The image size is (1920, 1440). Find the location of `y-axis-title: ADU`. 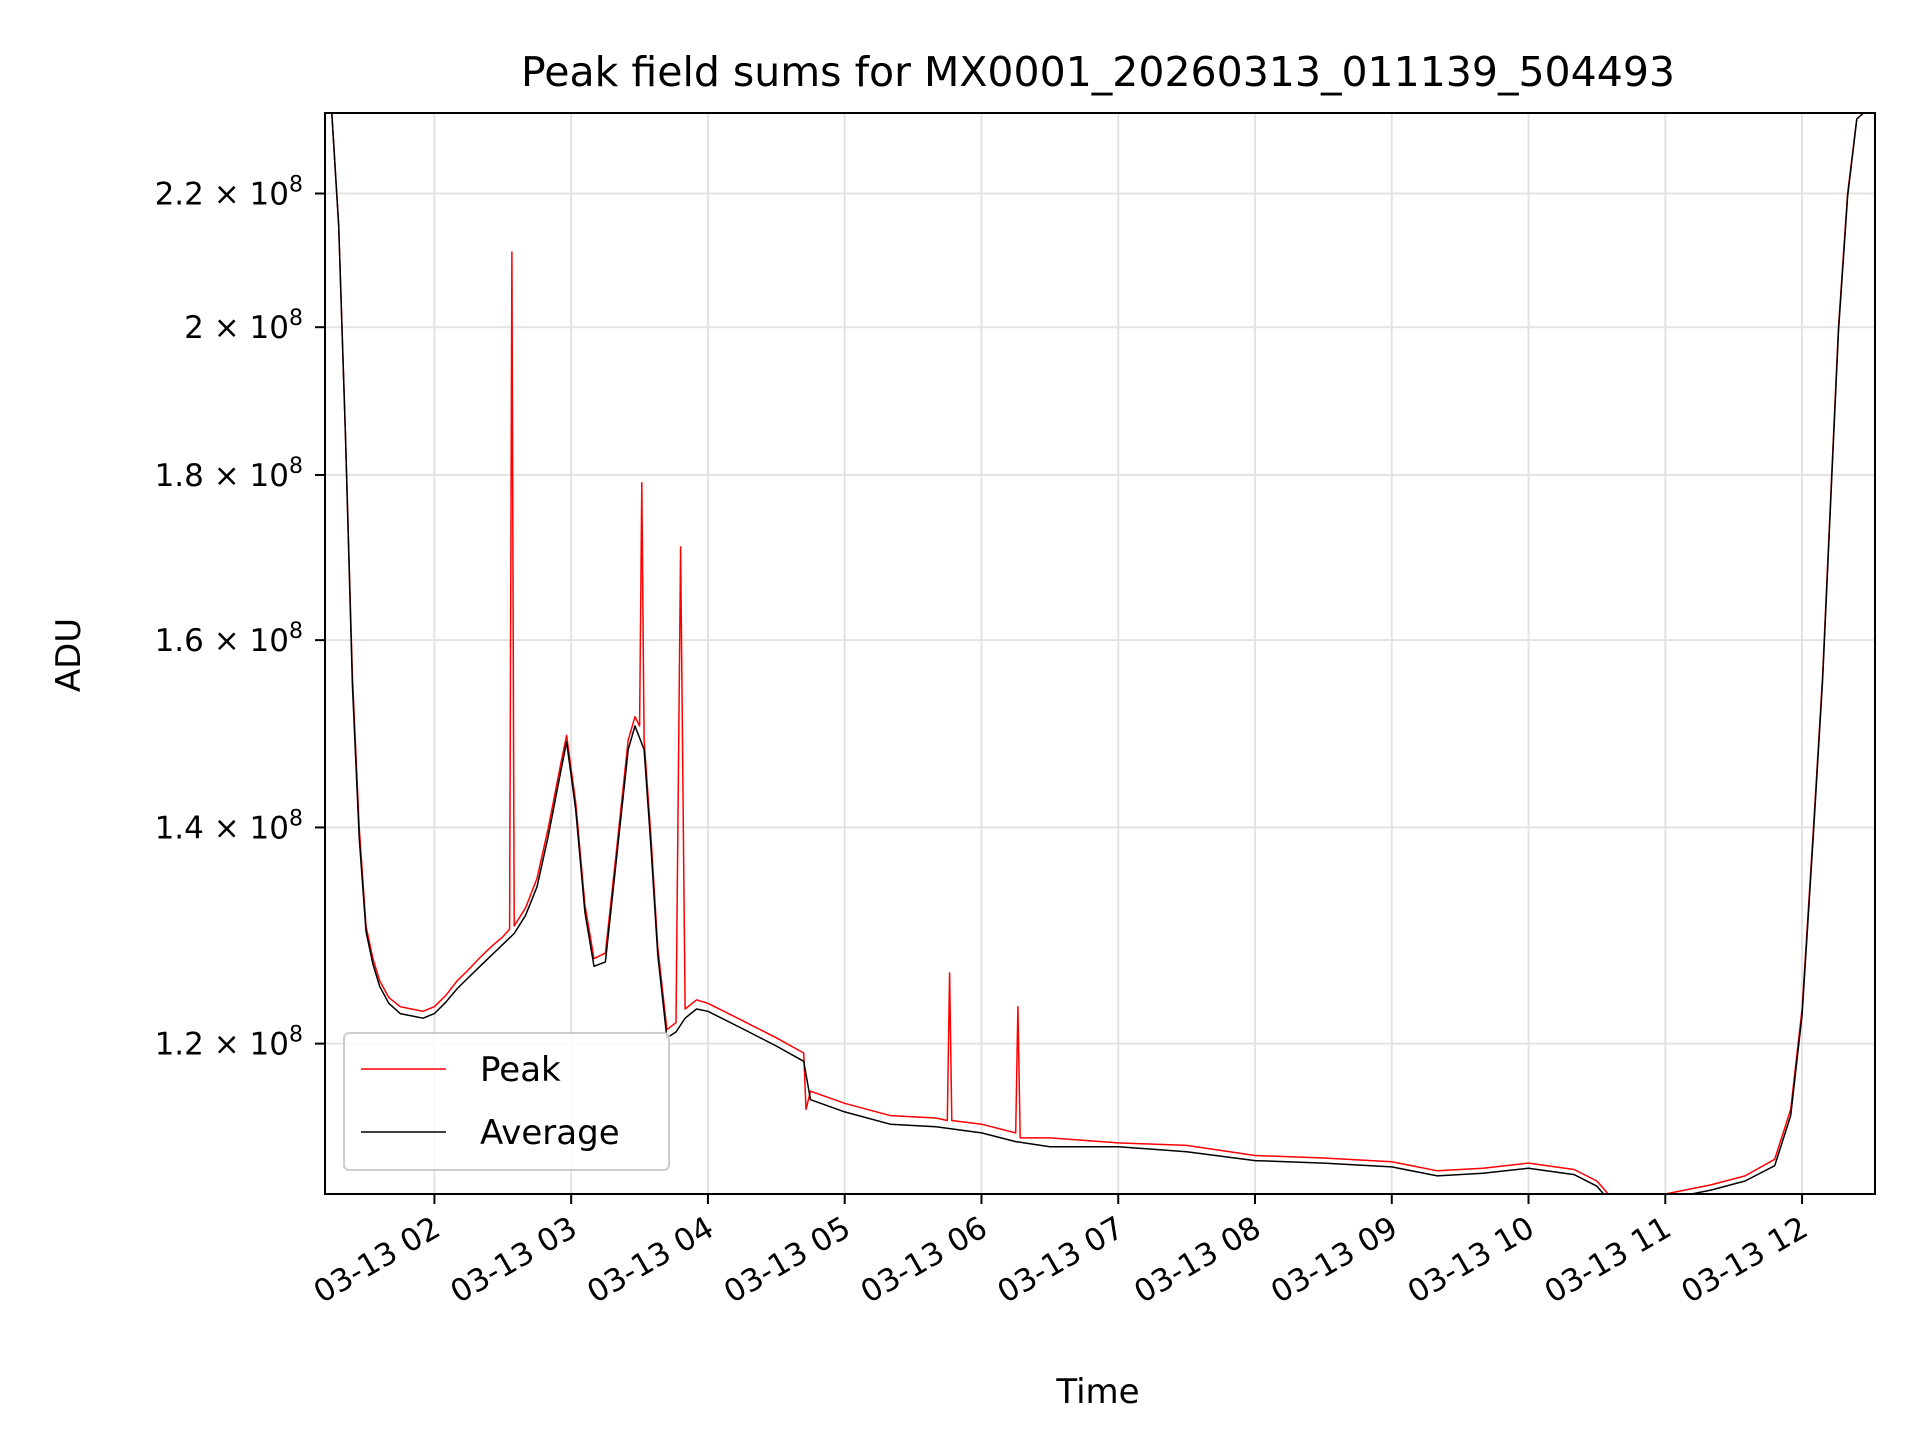

y-axis-title: ADU is located at coordinates (69, 655).